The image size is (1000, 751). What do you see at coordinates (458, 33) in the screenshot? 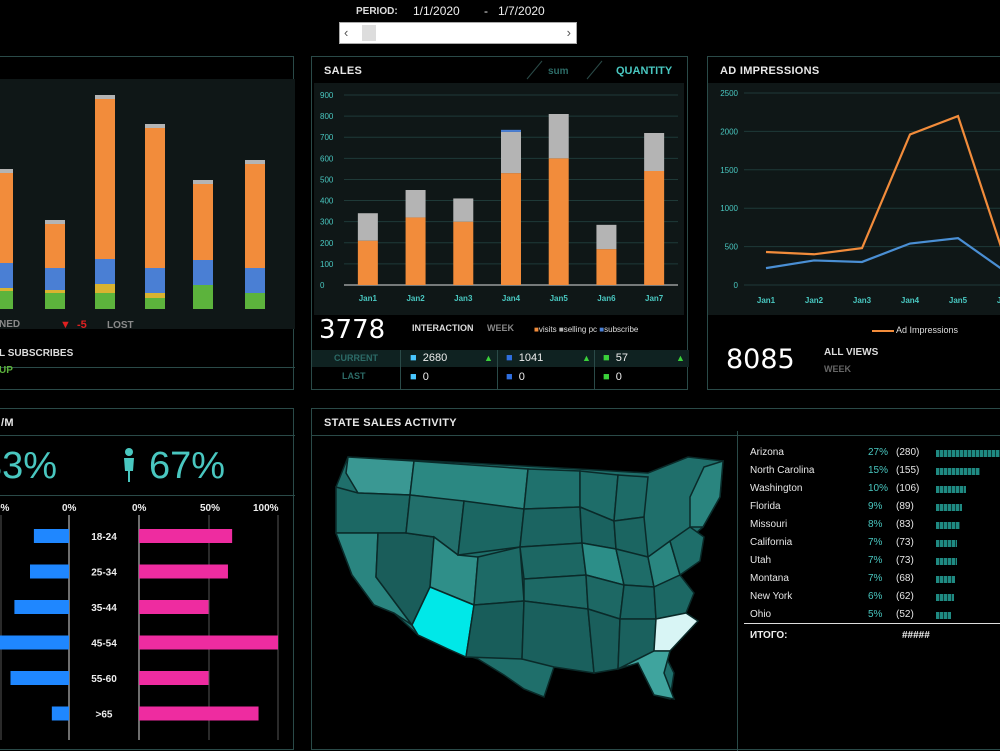
I see `period-scrollbar: ‹ ›` at bounding box center [458, 33].